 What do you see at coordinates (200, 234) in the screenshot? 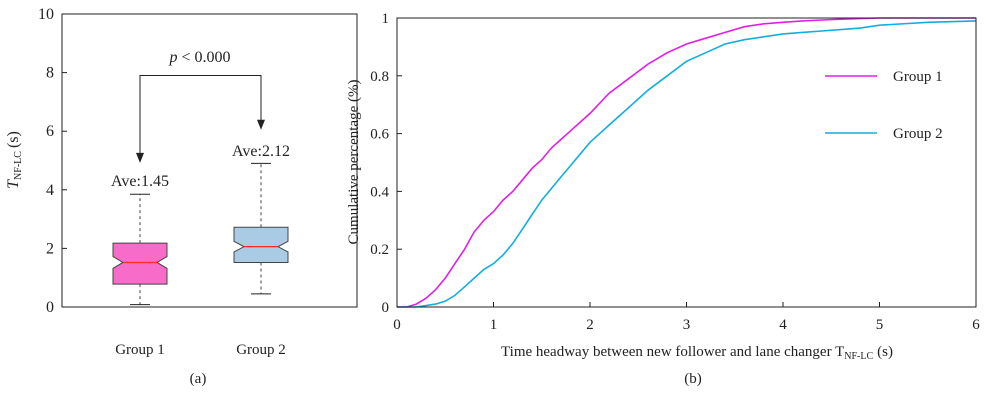
I see `boxplot-boxes` at bounding box center [200, 234].